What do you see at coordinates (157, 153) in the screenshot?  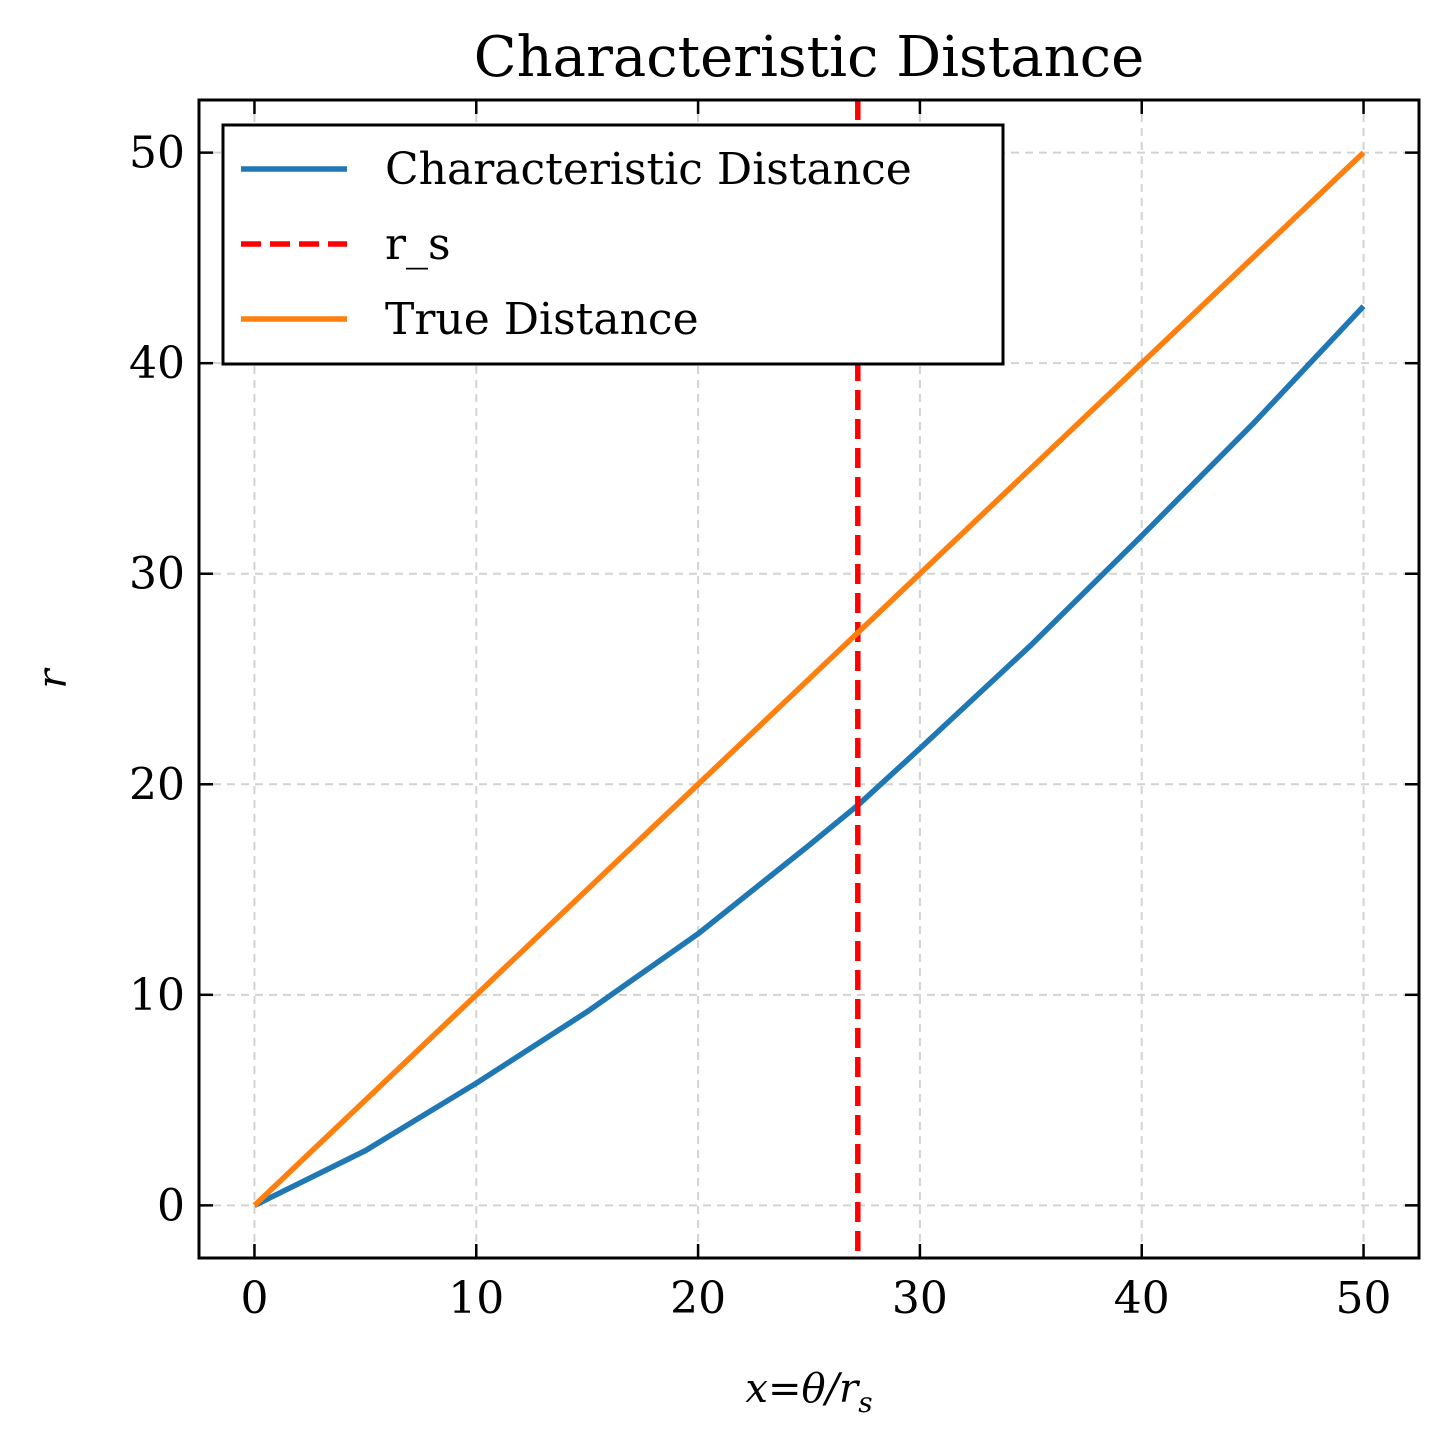 I see `y-tick-label: 50` at bounding box center [157, 153].